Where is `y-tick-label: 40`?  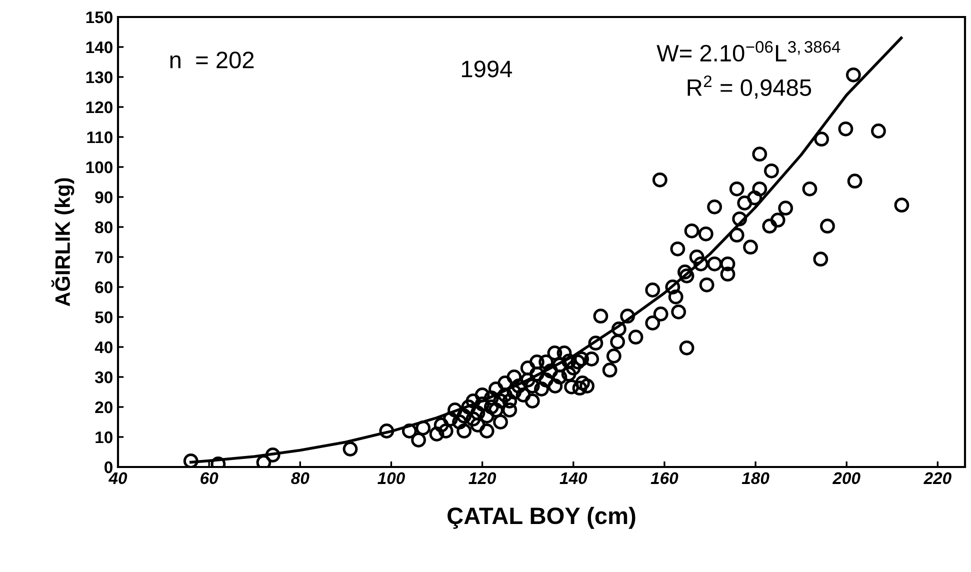 y-tick-label: 40 is located at coordinates (103, 347).